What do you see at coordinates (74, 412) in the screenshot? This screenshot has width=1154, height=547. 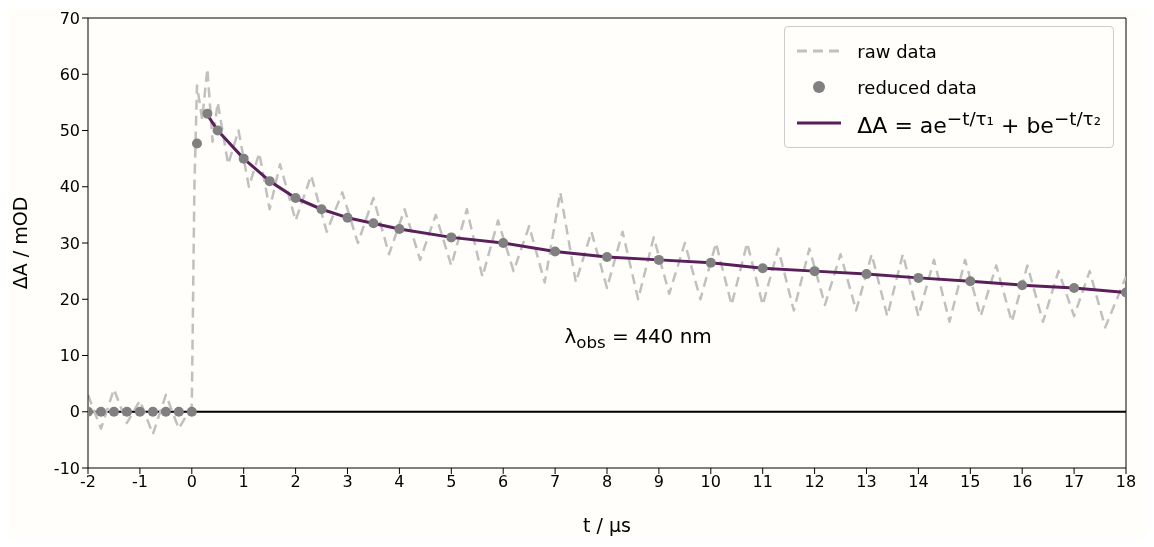 I see `y-tick-label: 0` at bounding box center [74, 412].